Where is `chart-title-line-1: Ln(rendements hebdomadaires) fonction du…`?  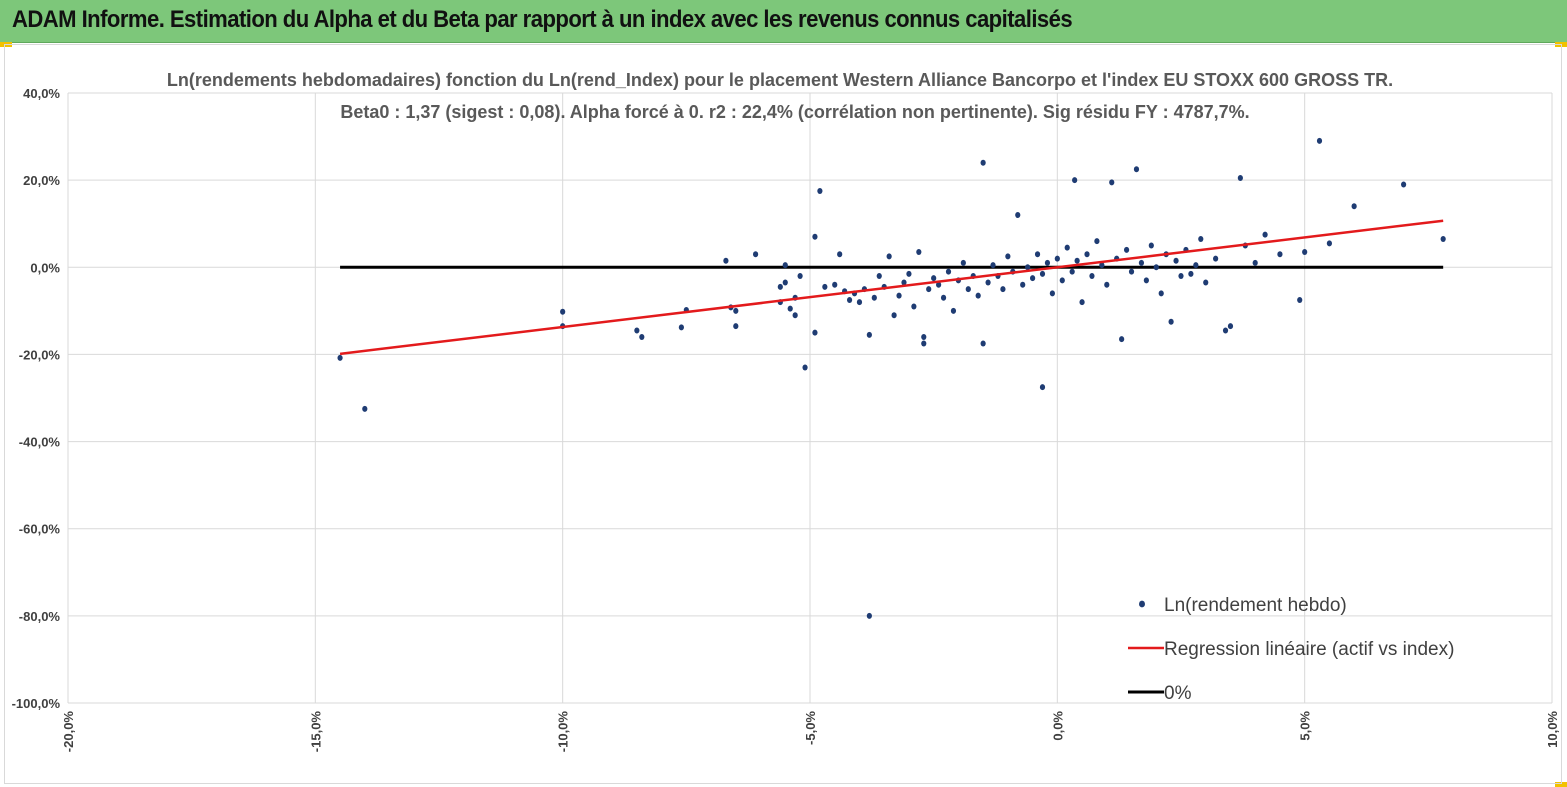
chart-title-line-1: Ln(rendements hebdomadaires) fonction du… is located at coordinates (780, 80).